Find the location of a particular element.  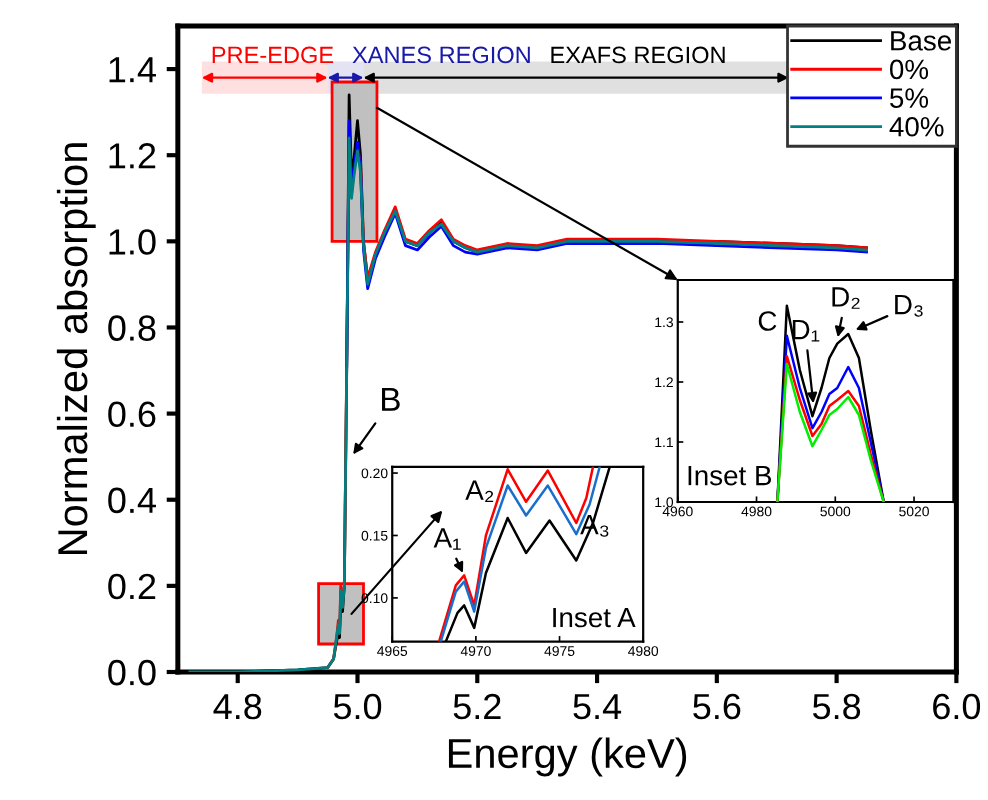

x-tick-label: 5.2 is located at coordinates (477, 706).